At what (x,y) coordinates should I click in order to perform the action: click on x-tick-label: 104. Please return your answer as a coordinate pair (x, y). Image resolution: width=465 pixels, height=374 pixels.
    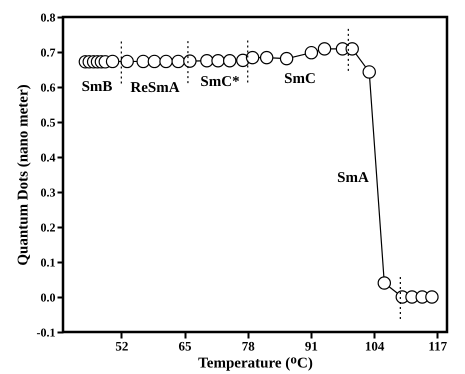
    Looking at the image, I should click on (374, 346).